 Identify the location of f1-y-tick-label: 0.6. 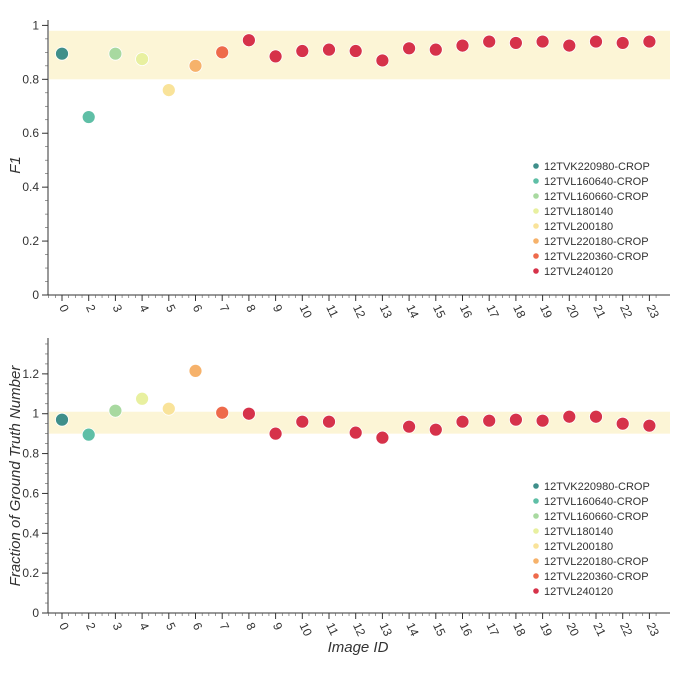
(30, 133).